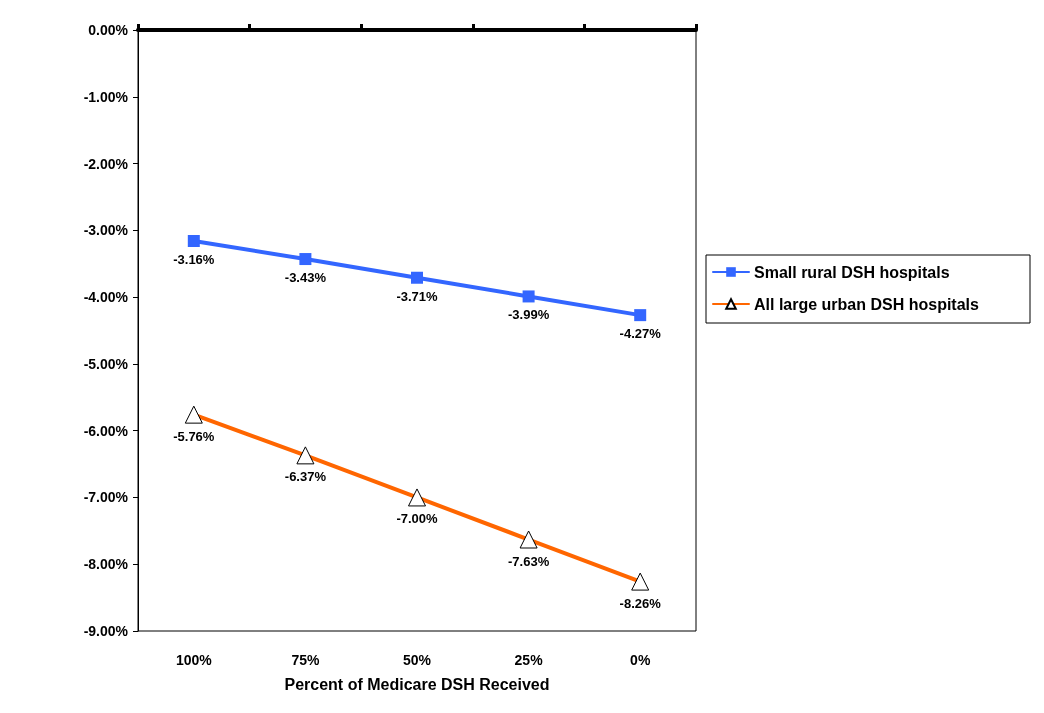 This screenshot has width=1044, height=713. I want to click on data-label: -8.26%, so click(640, 603).